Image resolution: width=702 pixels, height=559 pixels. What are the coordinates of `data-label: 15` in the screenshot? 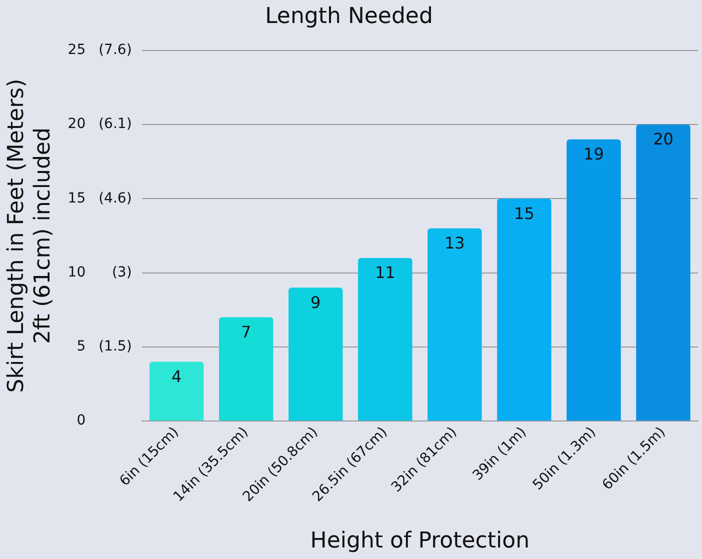 It's located at (524, 213).